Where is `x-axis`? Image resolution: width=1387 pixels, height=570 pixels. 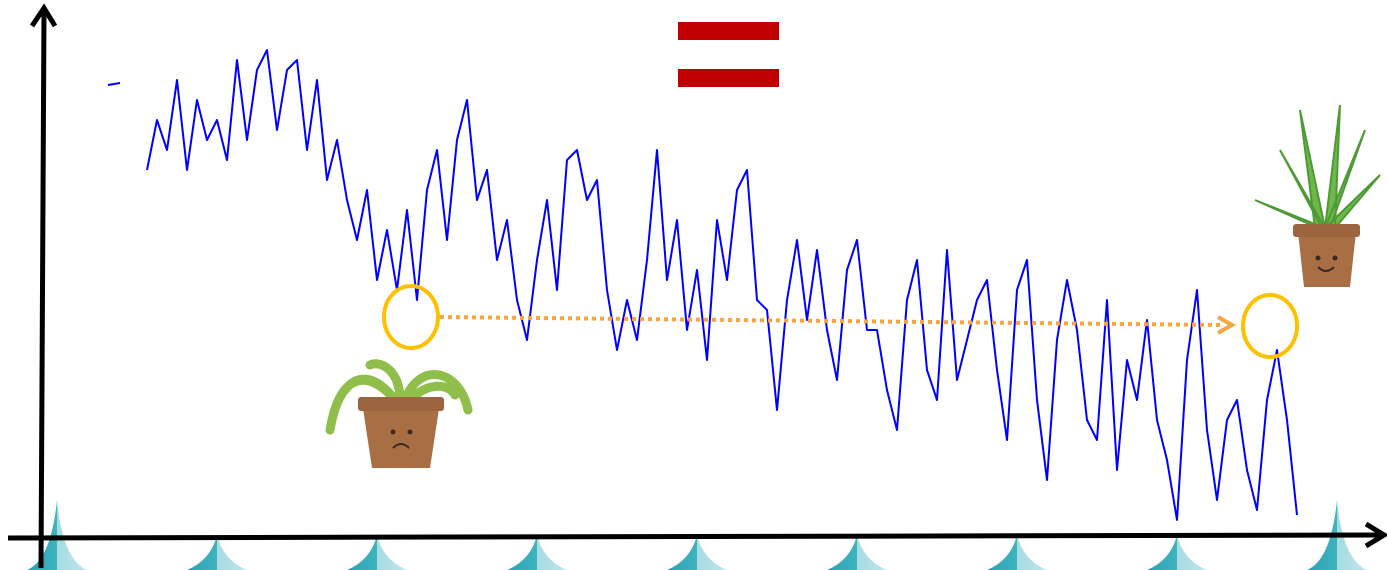
x-axis is located at coordinates (695, 536).